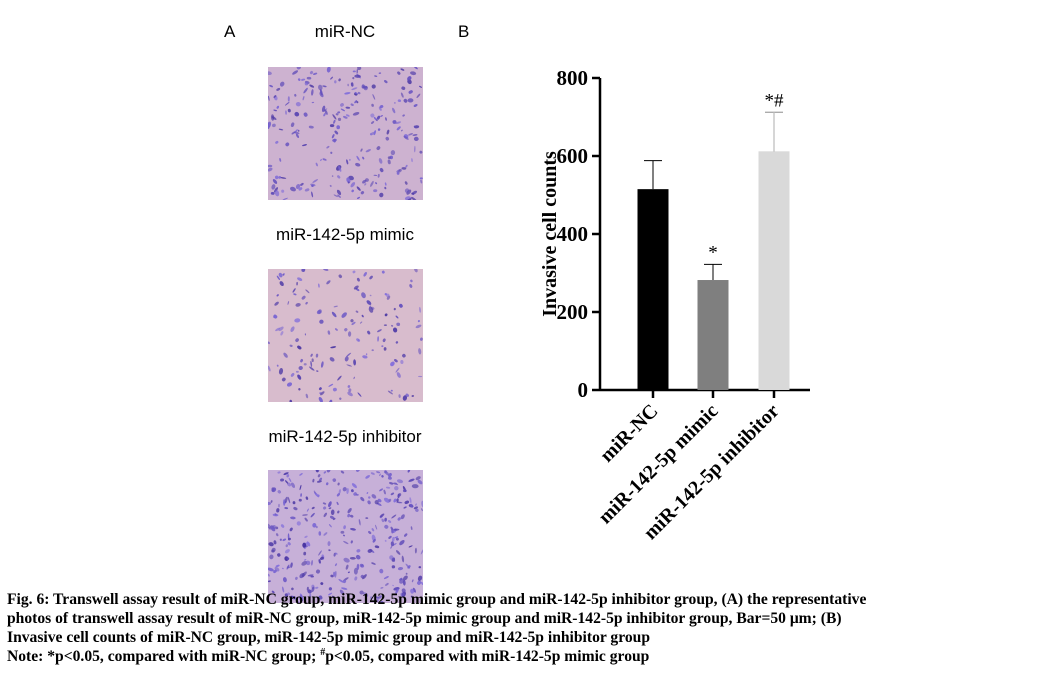 The image size is (1043, 700). I want to click on y-tick-label: 400, so click(573, 234).